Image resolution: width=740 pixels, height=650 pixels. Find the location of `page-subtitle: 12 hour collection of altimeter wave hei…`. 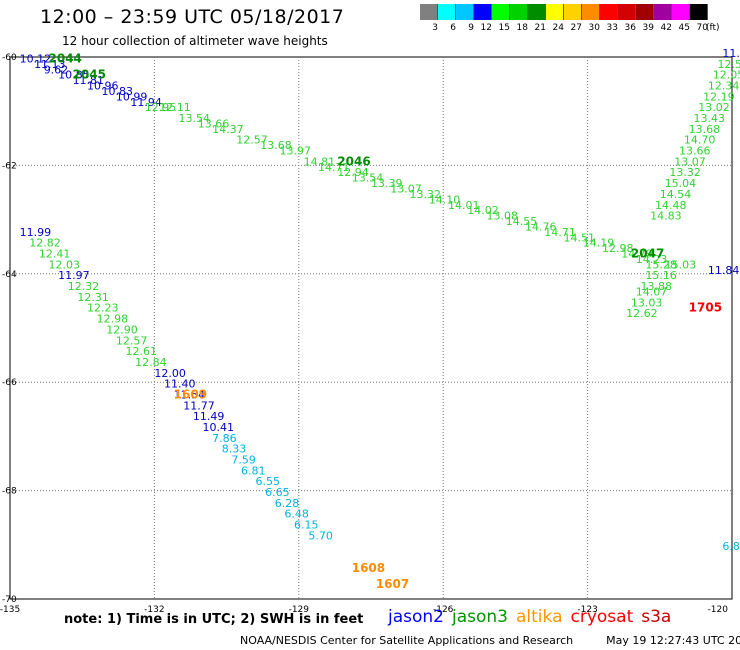

page-subtitle: 12 hour collection of altimeter wave hei… is located at coordinates (195, 41).